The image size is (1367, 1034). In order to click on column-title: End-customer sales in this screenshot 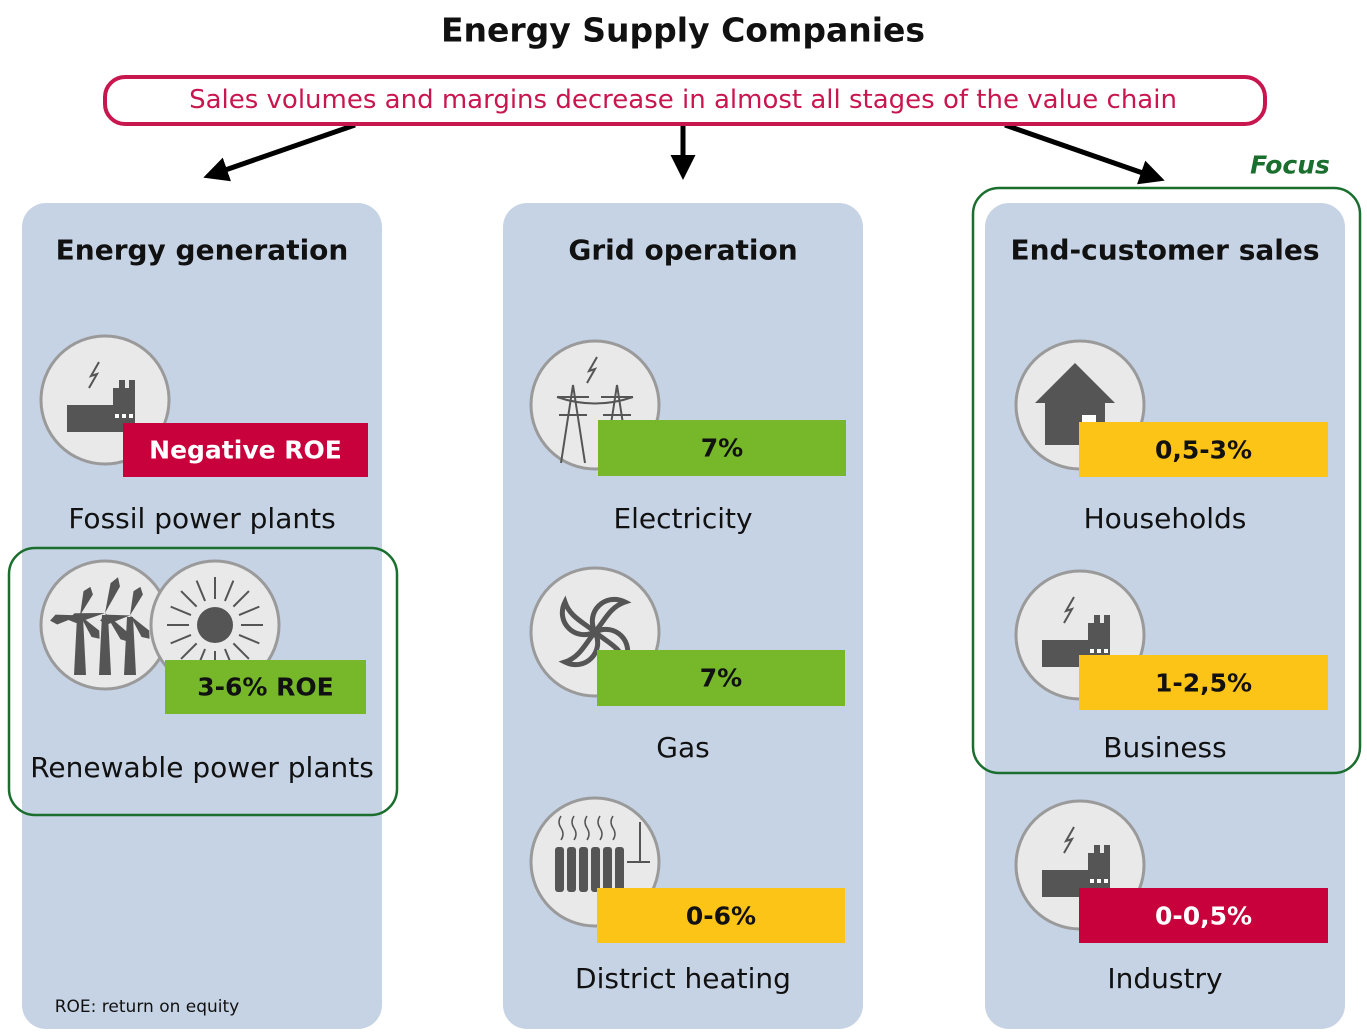, I will do `click(1165, 250)`.